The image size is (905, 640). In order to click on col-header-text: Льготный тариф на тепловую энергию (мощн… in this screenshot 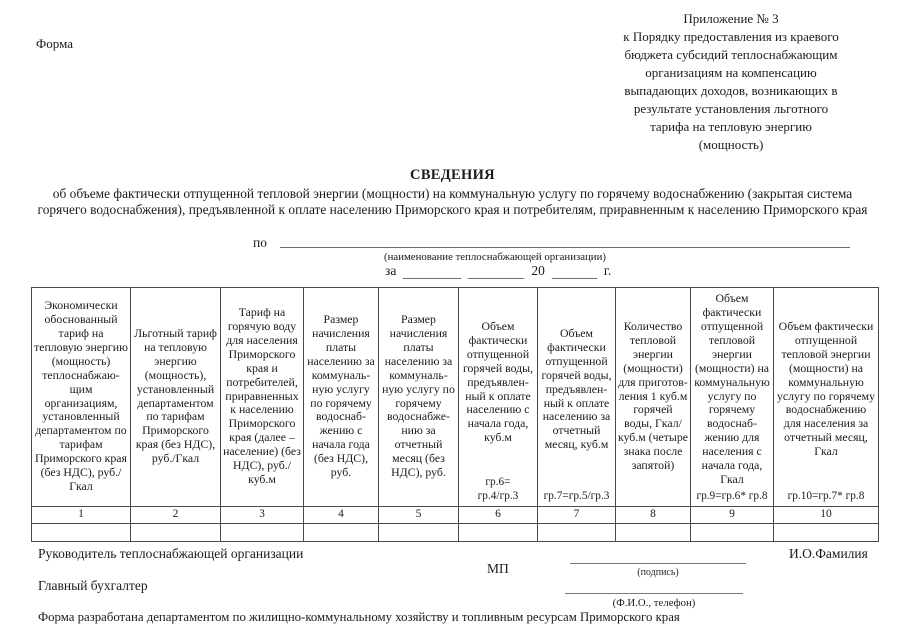, I will do `click(175, 395)`.